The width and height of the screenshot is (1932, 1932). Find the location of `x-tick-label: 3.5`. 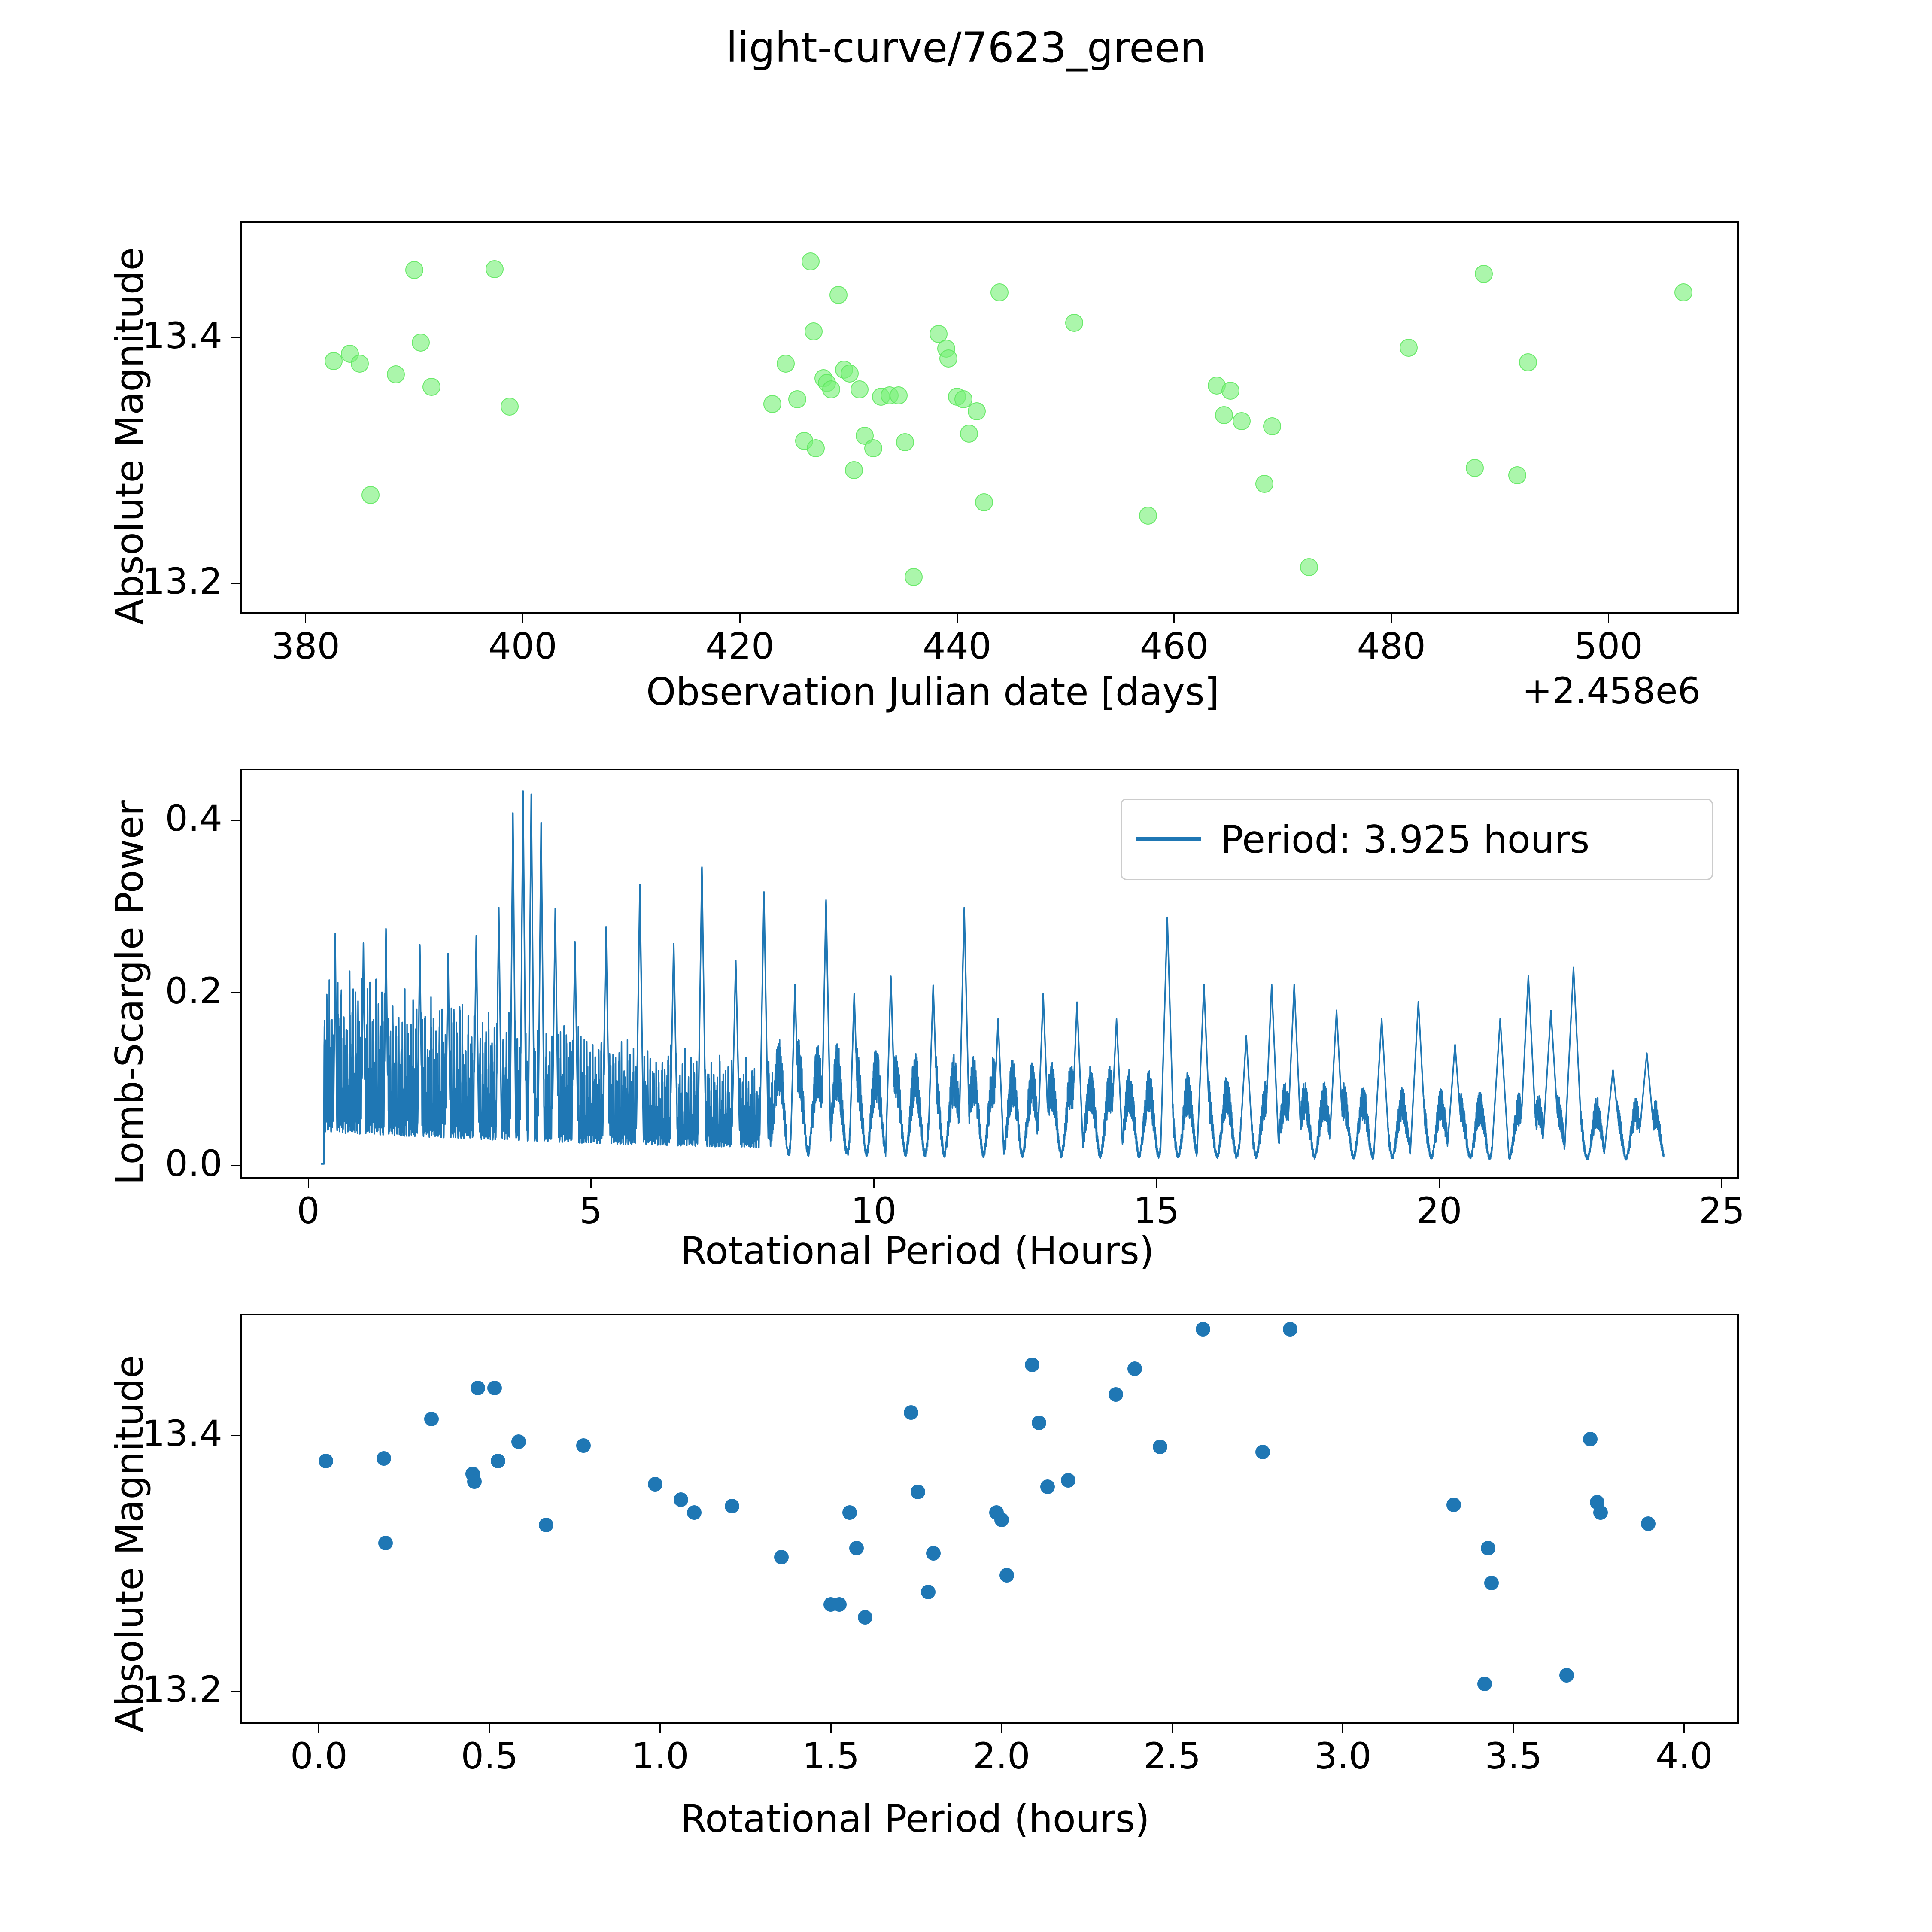

x-tick-label: 3.5 is located at coordinates (1514, 1756).